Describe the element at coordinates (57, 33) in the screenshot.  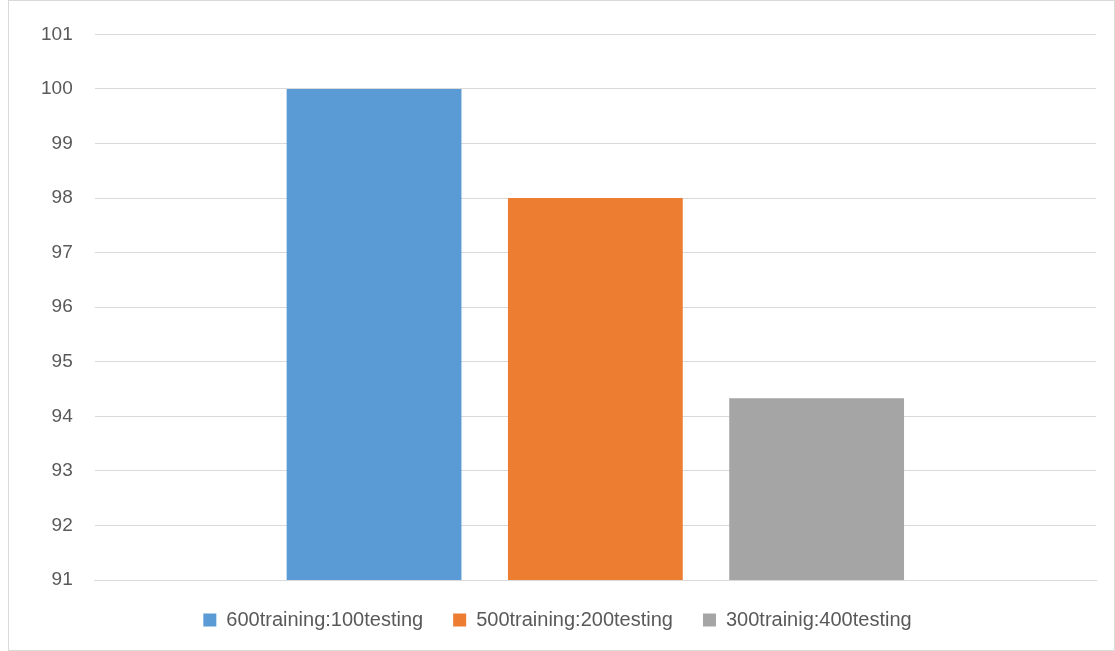
I see `y-tick-label: 101` at that location.